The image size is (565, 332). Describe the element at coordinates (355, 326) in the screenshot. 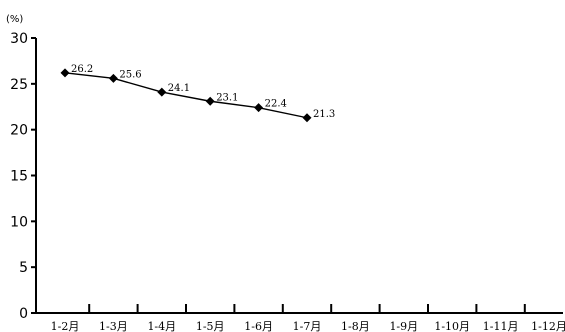

I see `x-tick-label: 1-8月` at that location.